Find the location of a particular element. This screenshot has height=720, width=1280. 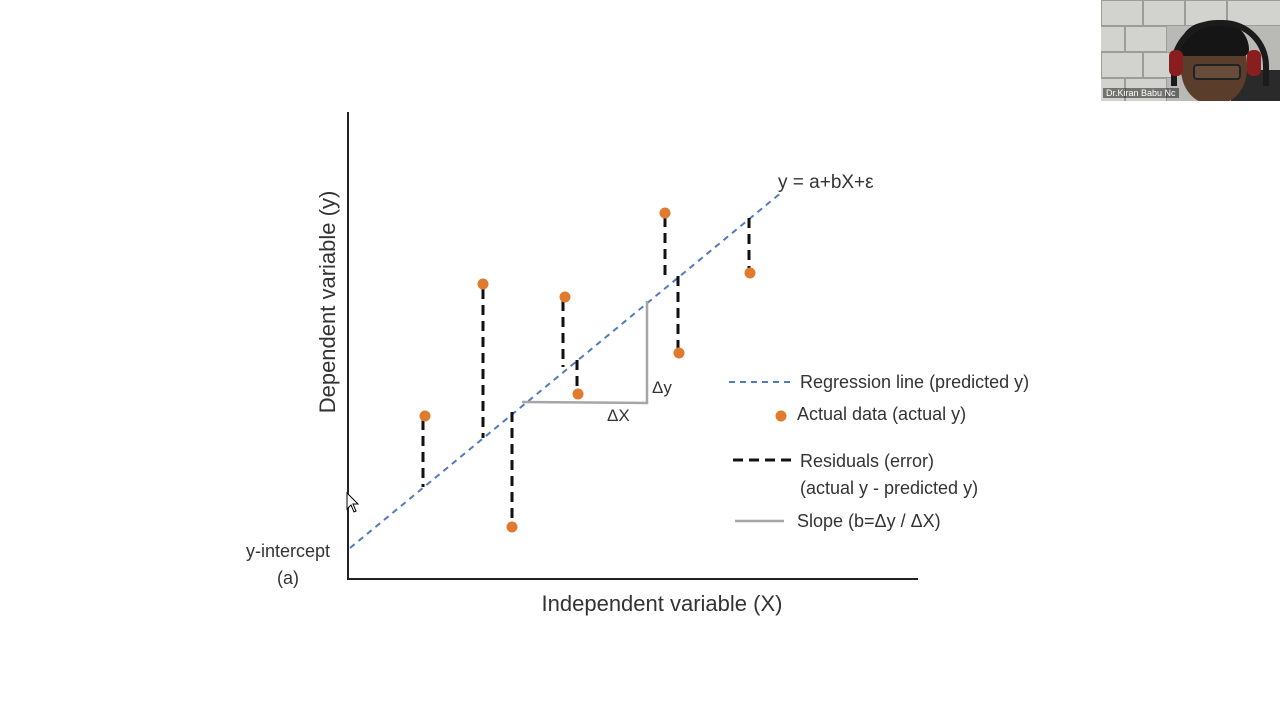

data-points is located at coordinates (587, 370).